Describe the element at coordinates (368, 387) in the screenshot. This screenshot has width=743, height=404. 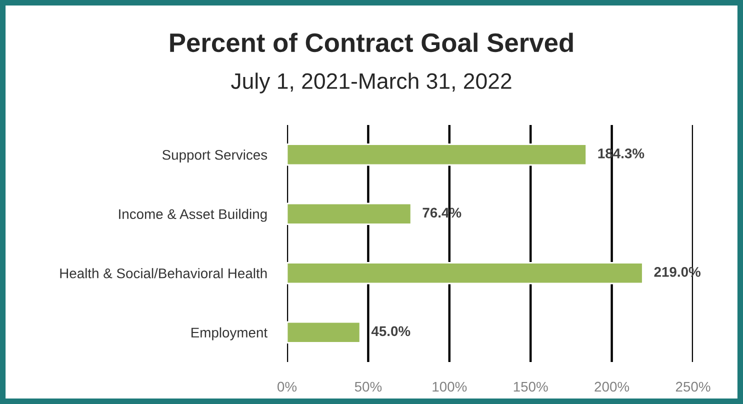
I see `x-tick-label: 50%` at that location.